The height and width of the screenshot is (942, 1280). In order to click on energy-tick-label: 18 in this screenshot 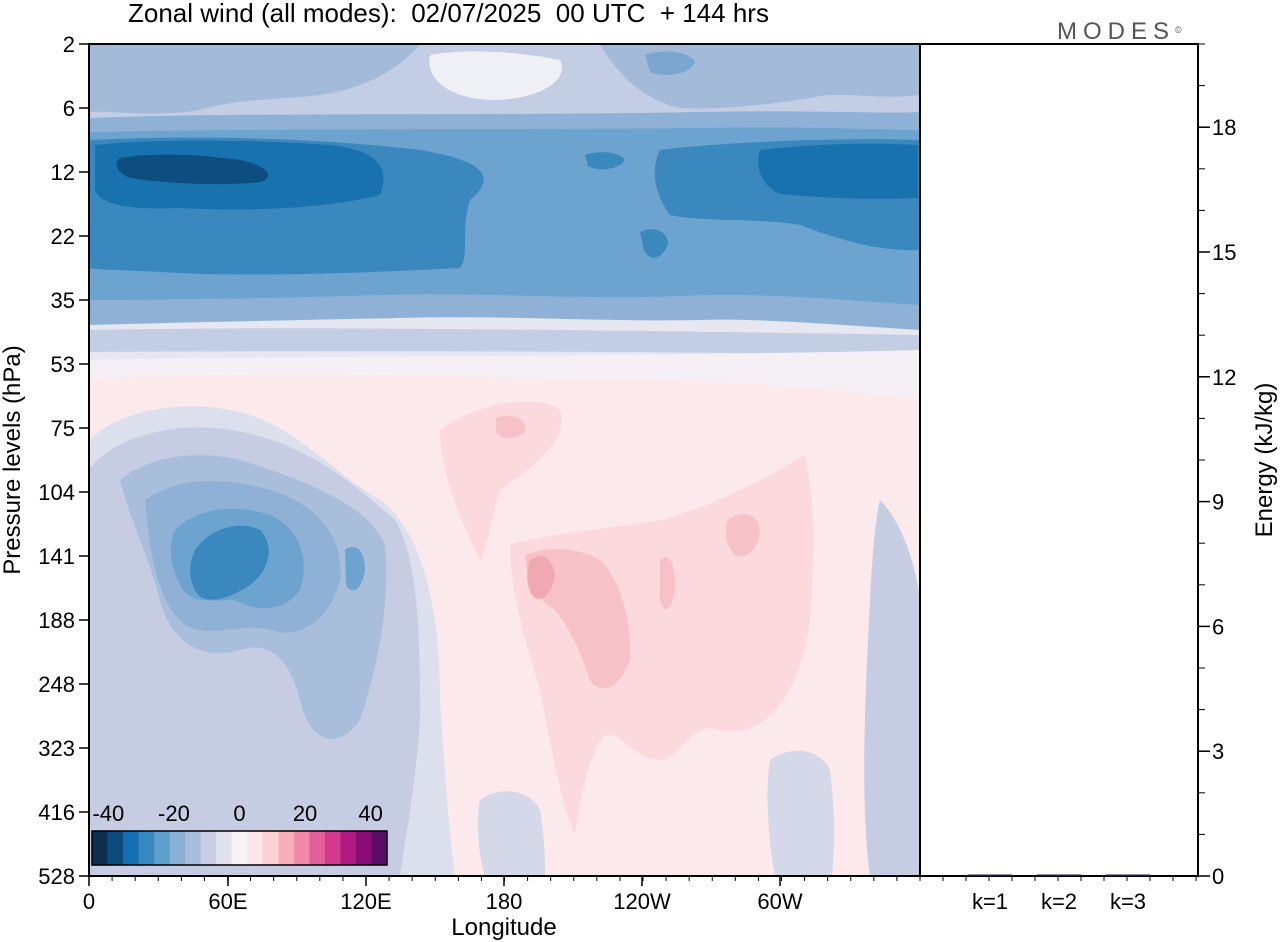, I will do `click(1224, 127)`.